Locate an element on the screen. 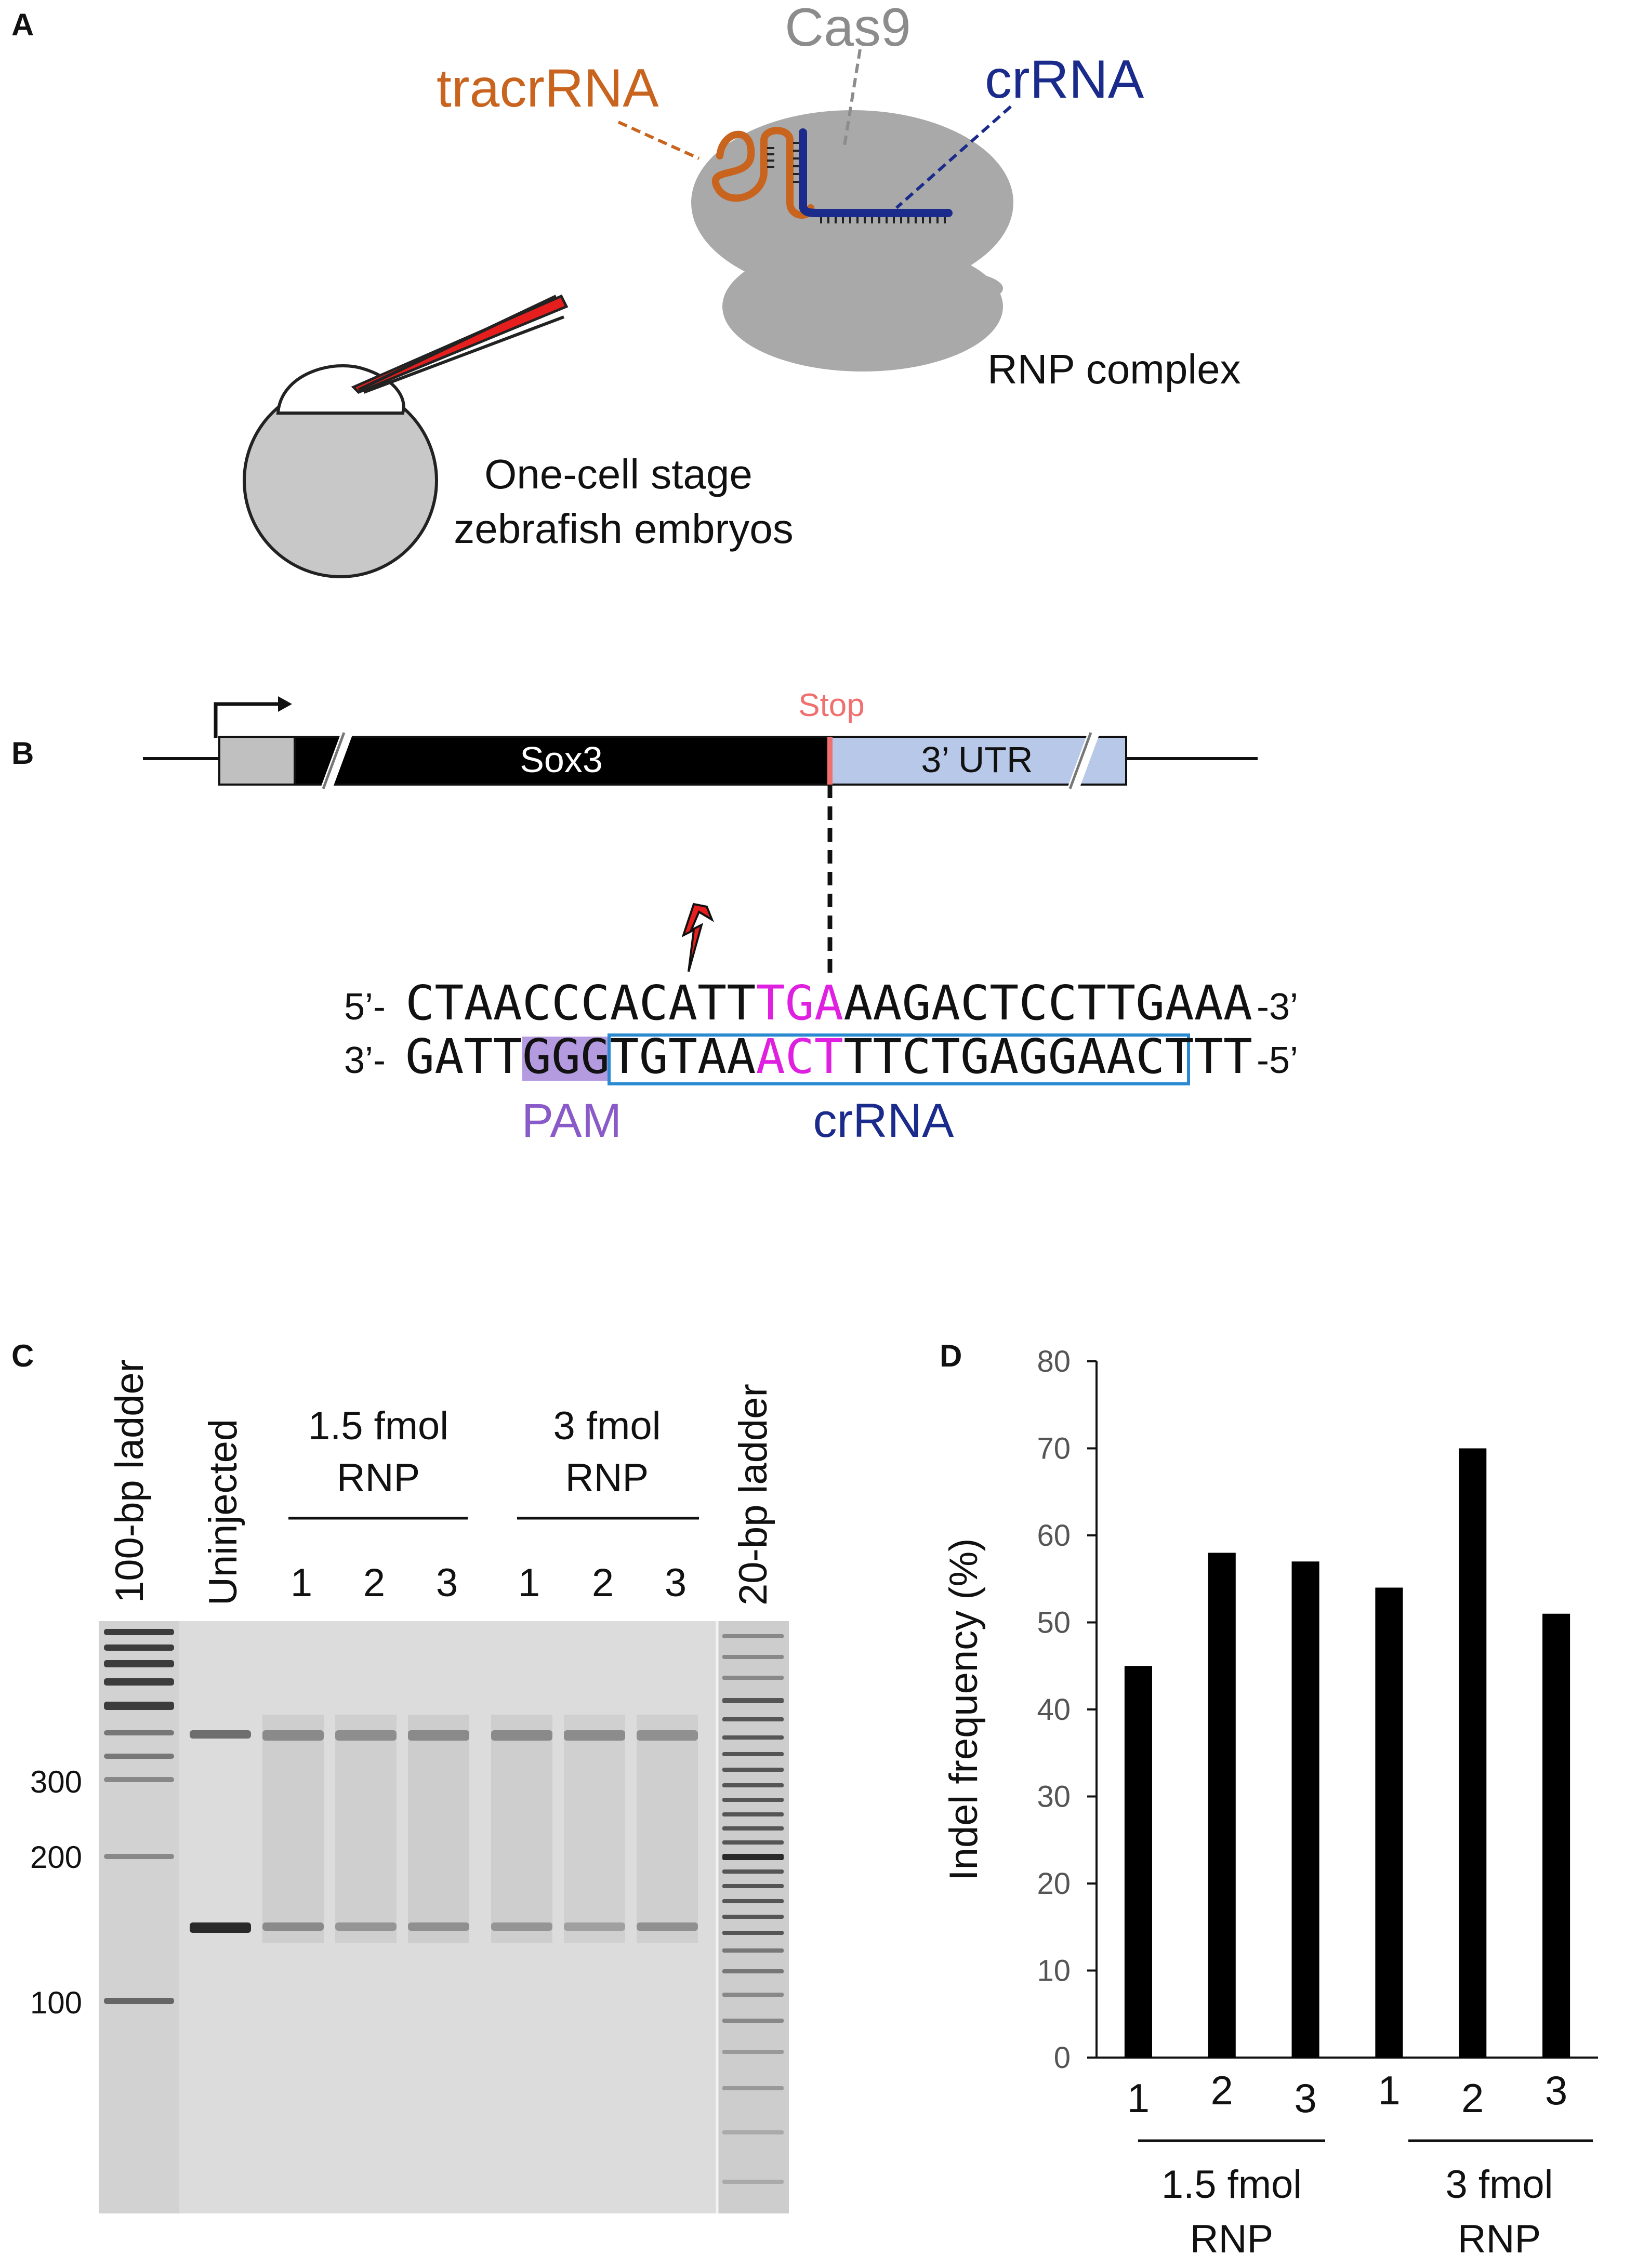 This screenshot has width=1637, height=2268. y-tick-label: 30 is located at coordinates (1054, 1797).